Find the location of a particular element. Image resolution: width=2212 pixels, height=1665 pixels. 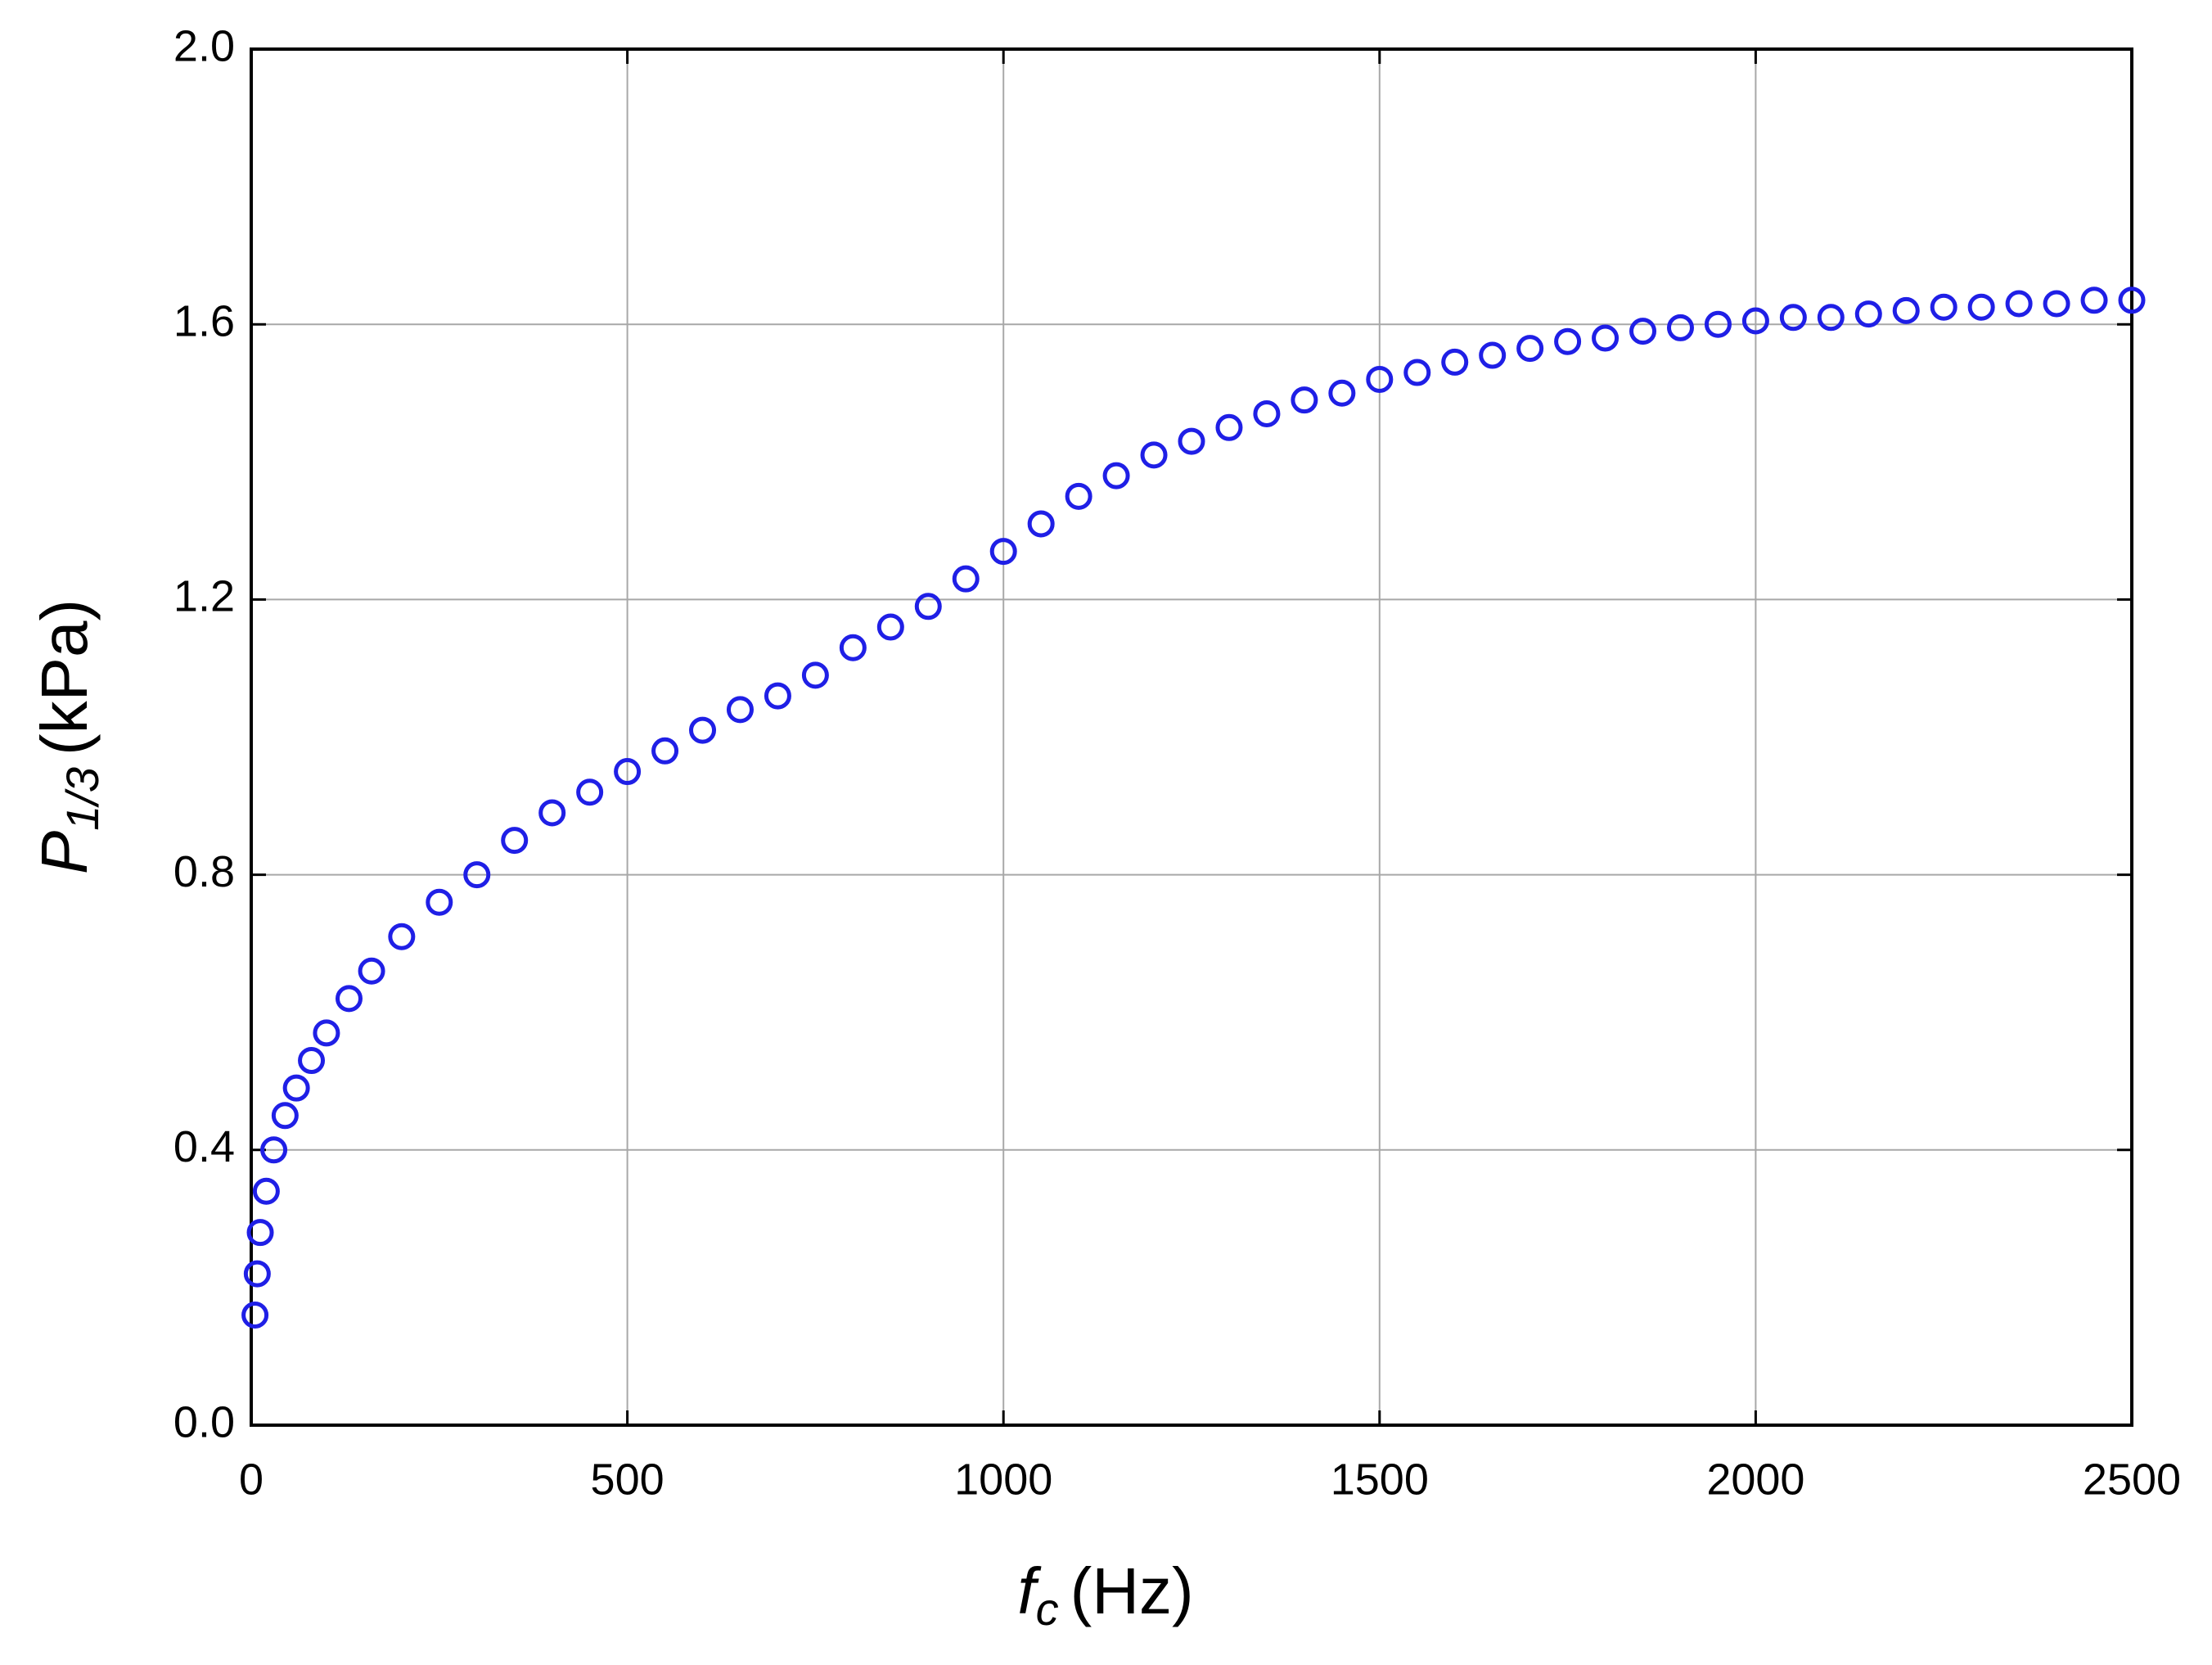

x-label-subscript: c is located at coordinates (1047, 1609).